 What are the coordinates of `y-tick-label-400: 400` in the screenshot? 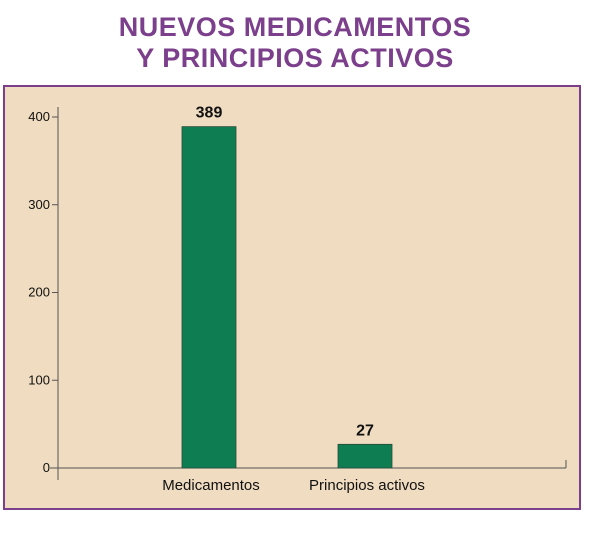 It's located at (39, 116).